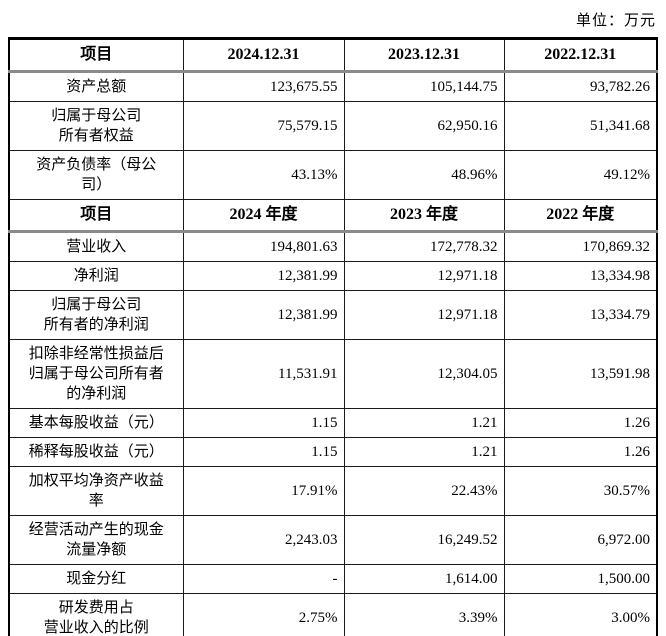 The height and width of the screenshot is (636, 666). I want to click on row-value-2024: 2.75%, so click(263, 614).